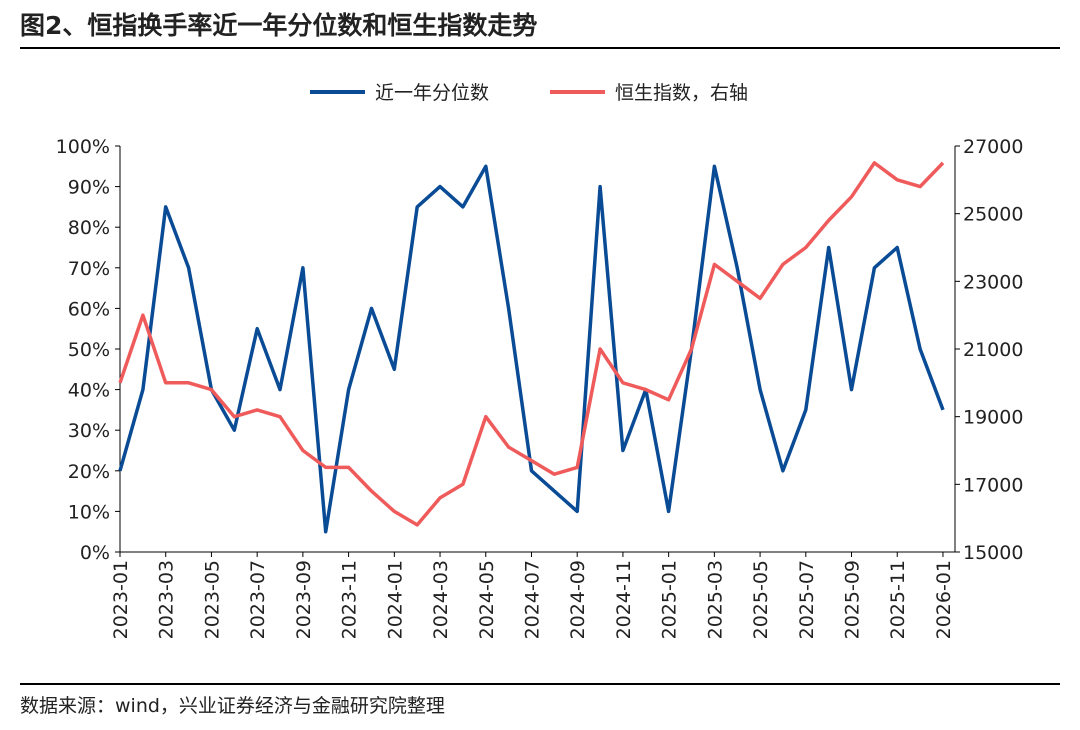  Describe the element at coordinates (395, 599) in the screenshot. I see `x-tick-label: 2024-01` at that location.